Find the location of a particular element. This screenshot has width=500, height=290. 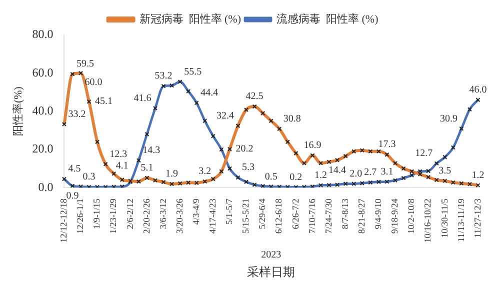

data-label: 32.4 is located at coordinates (225, 116).